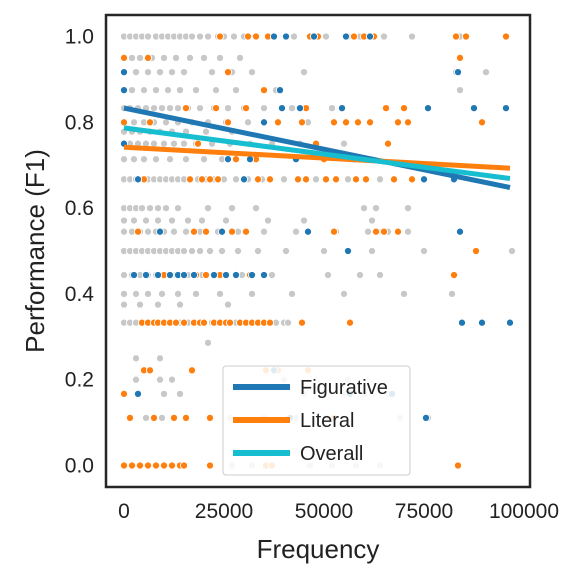 The height and width of the screenshot is (581, 581). I want to click on y-axis-ticks: 0.0 0.2 0.4 0.6 0.8 1.0, so click(80, 252).